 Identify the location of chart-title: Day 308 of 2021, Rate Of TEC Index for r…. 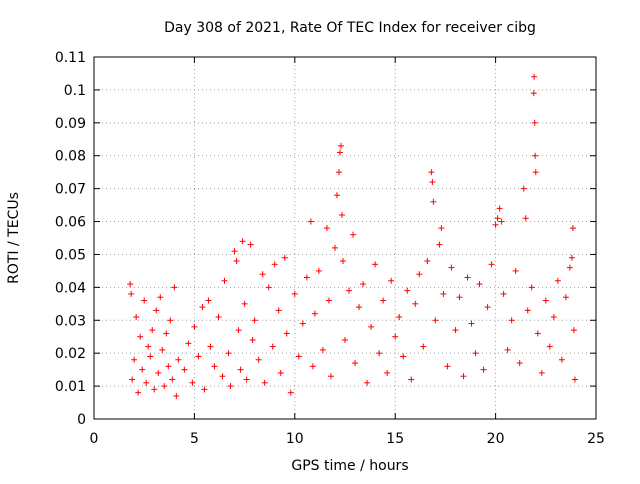
(350, 28).